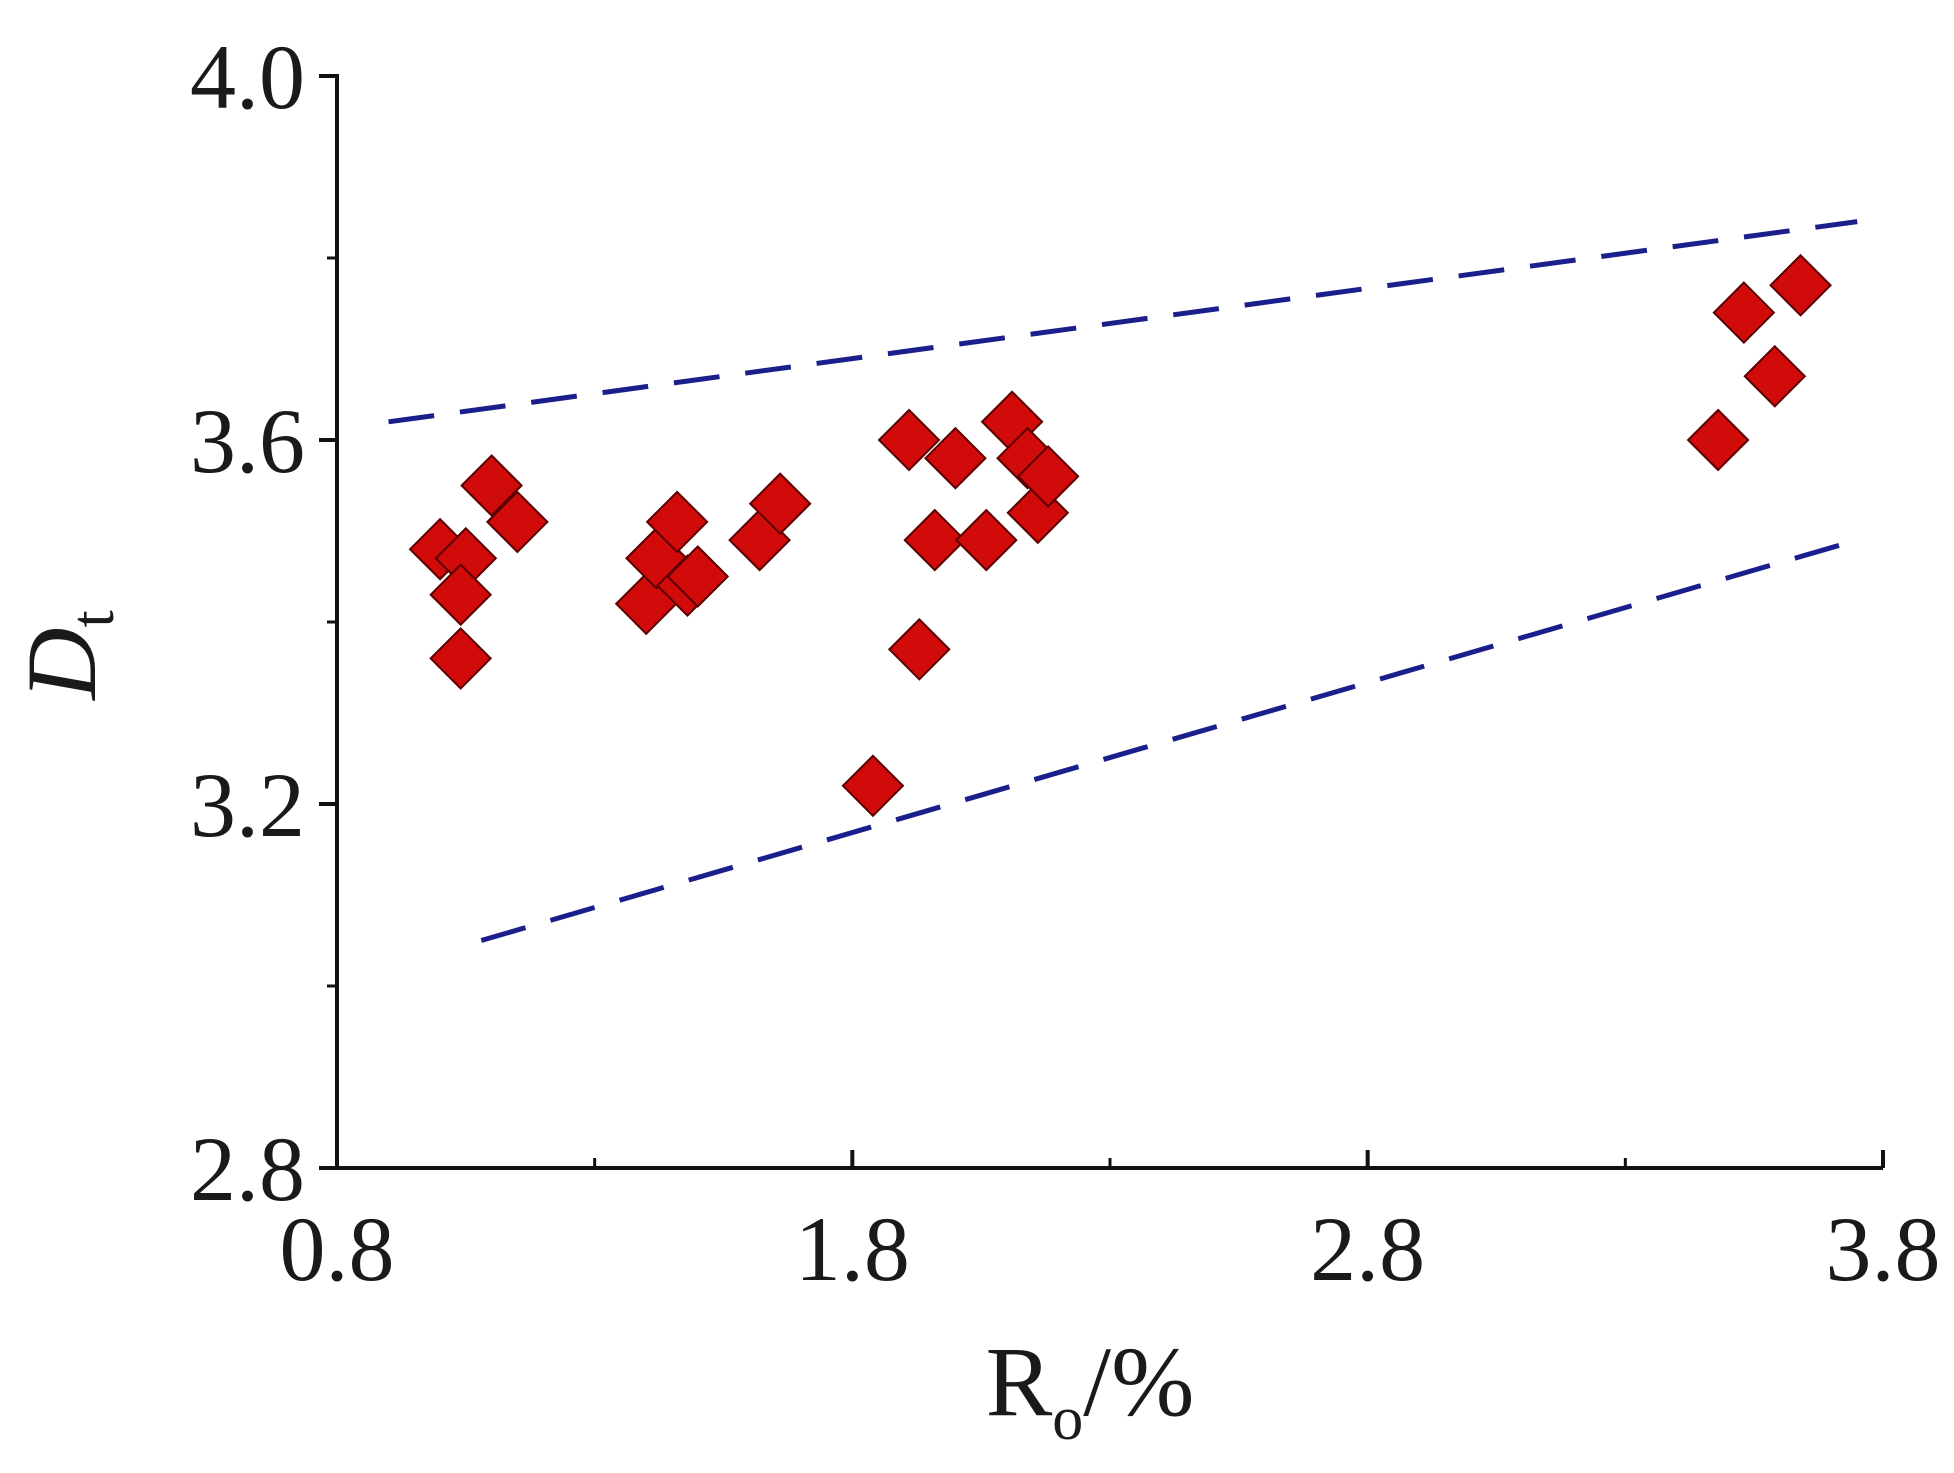  Describe the element at coordinates (93, 618) in the screenshot. I see `y-axis-label-sub: t` at that location.